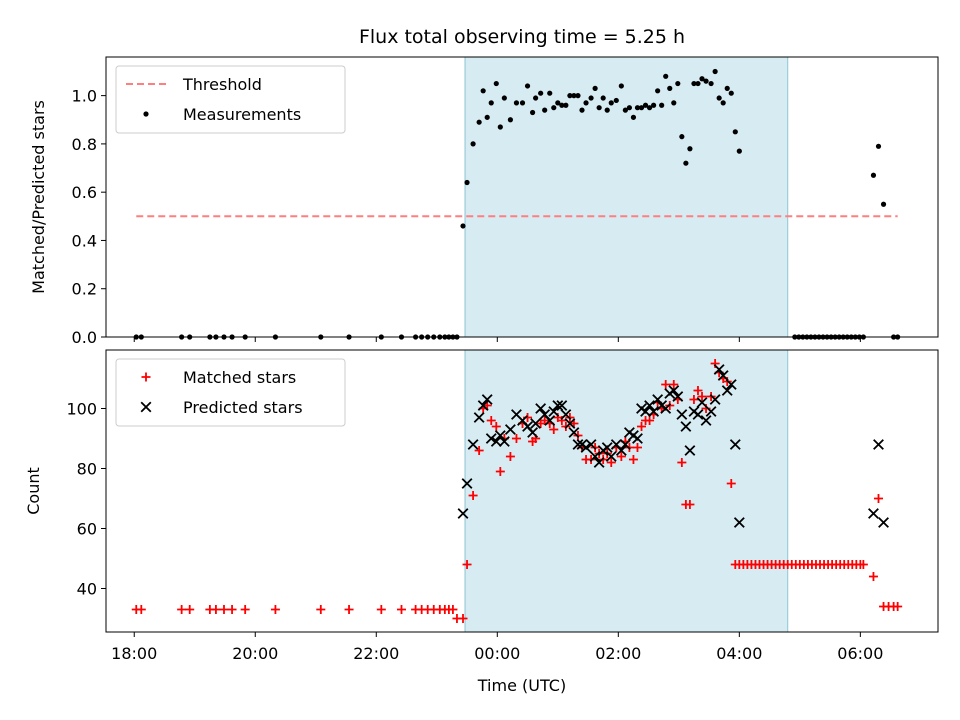 The width and height of the screenshot is (960, 720). Describe the element at coordinates (146, 114) in the screenshot. I see `legend-measurement-swatch` at that location.